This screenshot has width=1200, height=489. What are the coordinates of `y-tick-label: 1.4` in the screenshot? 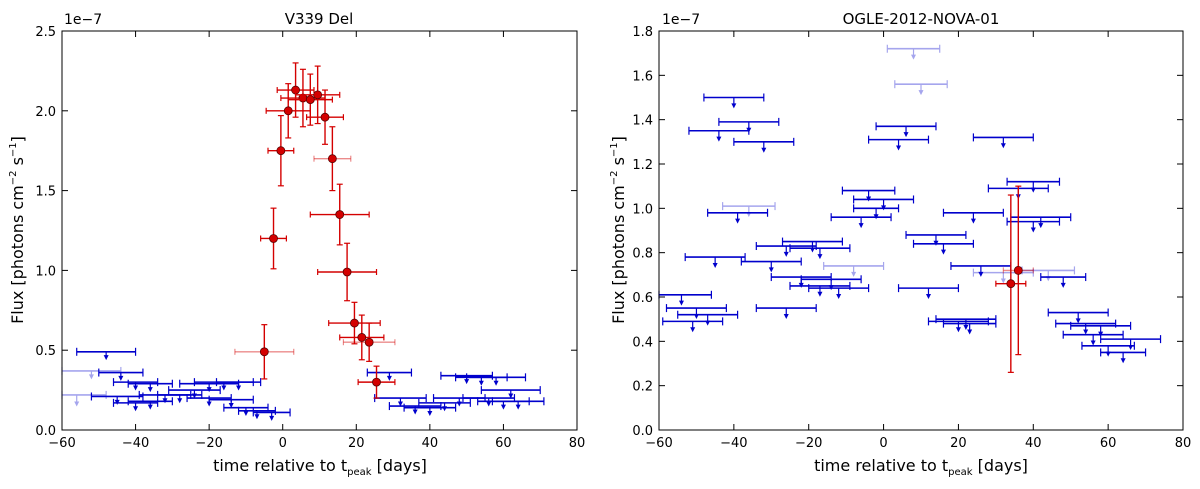 It's located at (642, 121).